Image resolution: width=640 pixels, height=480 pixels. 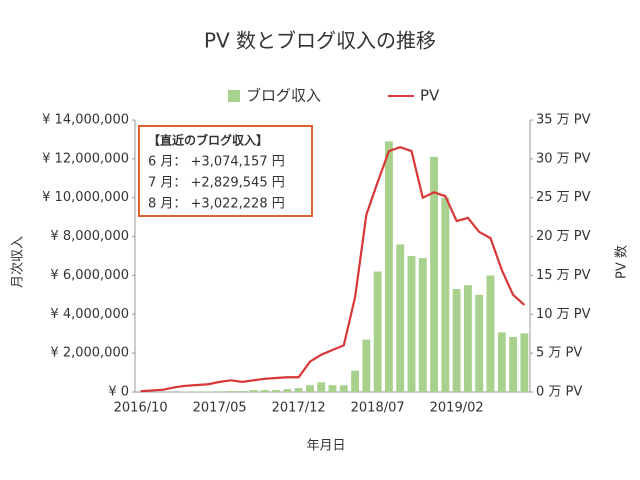 I want to click on annotation-line: 8 月： +3,022,228 円, so click(x=216, y=204).